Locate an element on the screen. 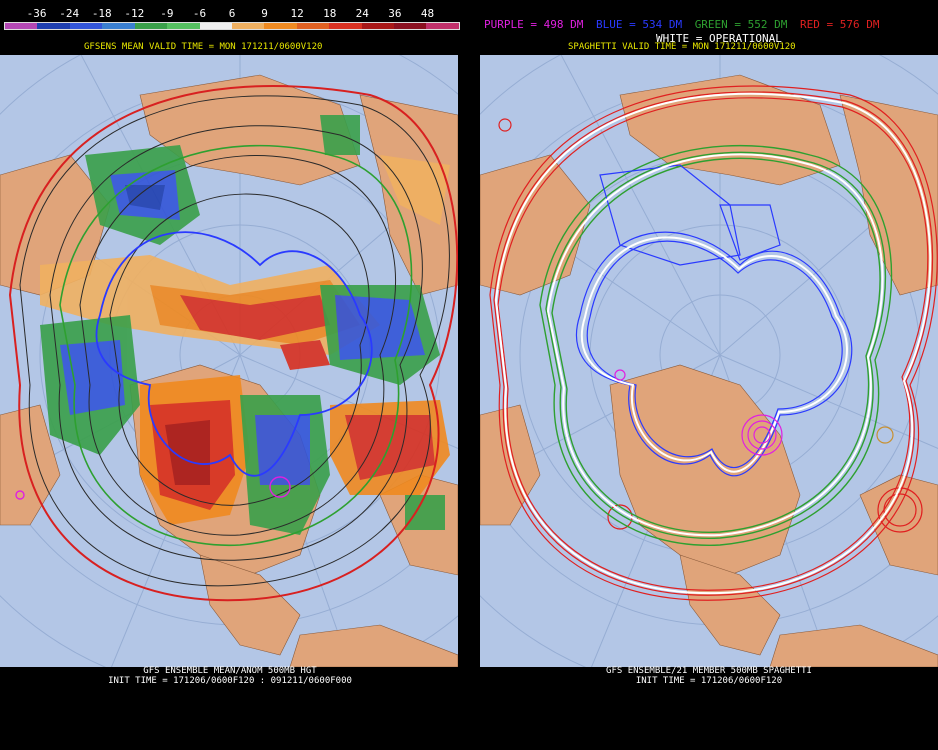 The image size is (938, 750). scale-tick-label: 12 is located at coordinates (297, 13).